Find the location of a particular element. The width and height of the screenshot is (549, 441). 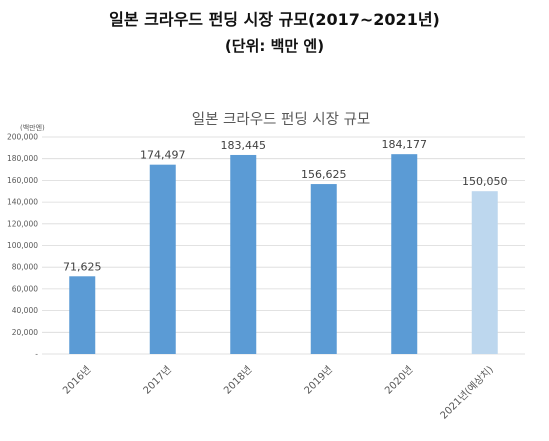

y-tick-label: 40,000 is located at coordinates (25, 310).